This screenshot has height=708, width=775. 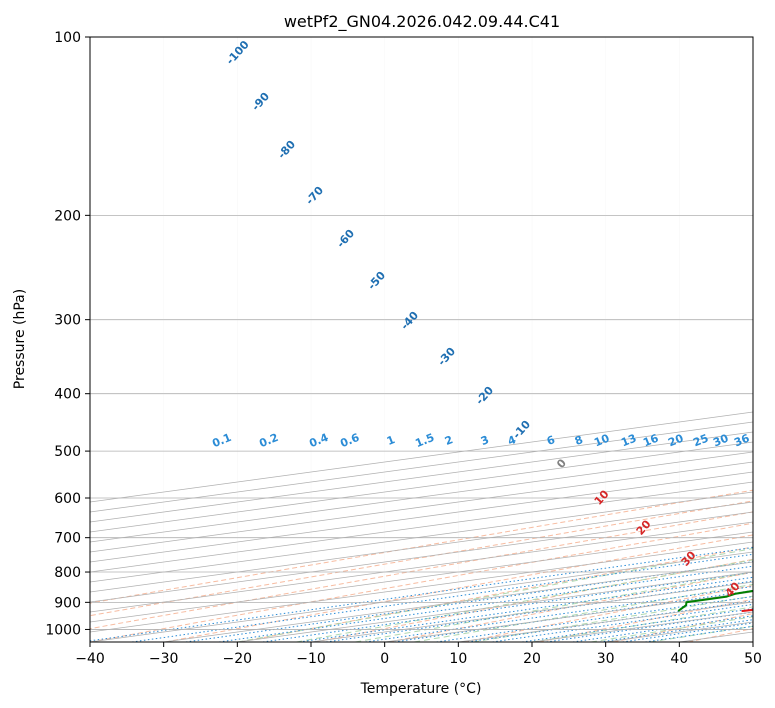 I want to click on dry-adiabat-label: -30, so click(x=446, y=357).